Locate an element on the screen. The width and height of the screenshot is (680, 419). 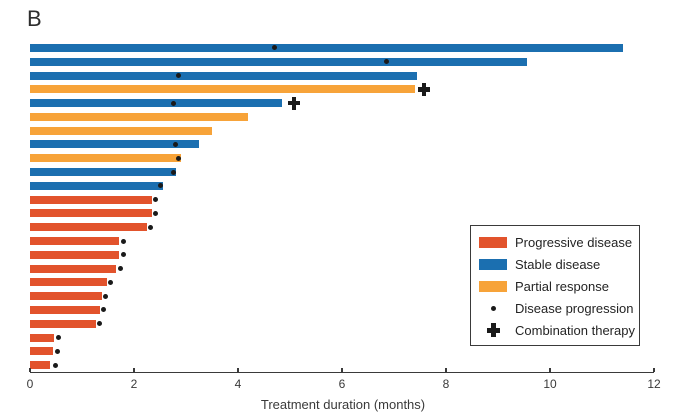
legend-item: Progressive disease is located at coordinates (558, 243).